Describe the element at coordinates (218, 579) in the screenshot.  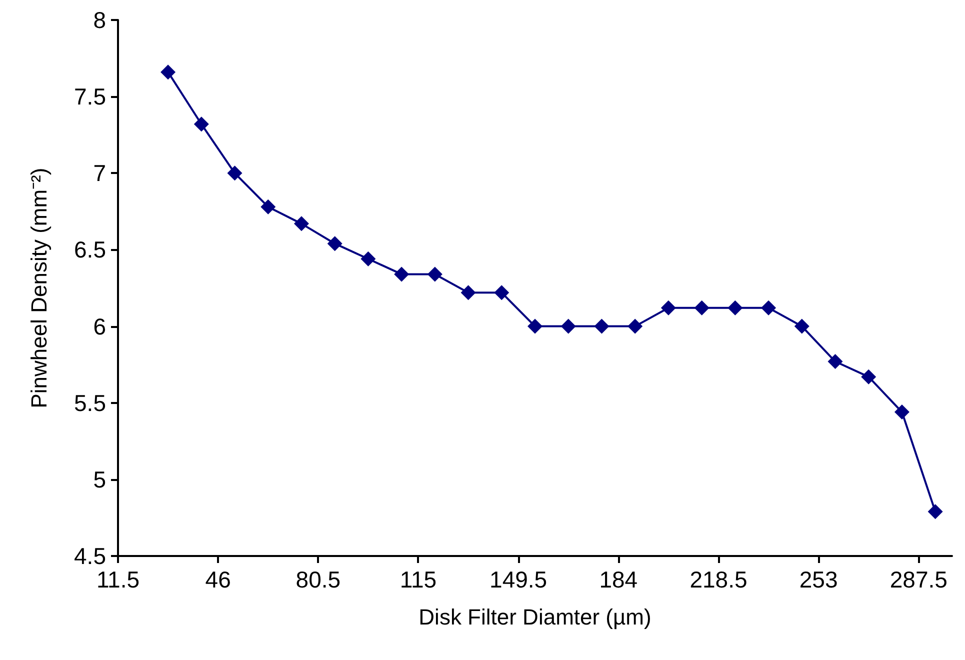
I see `x-tick-label: 46` at that location.